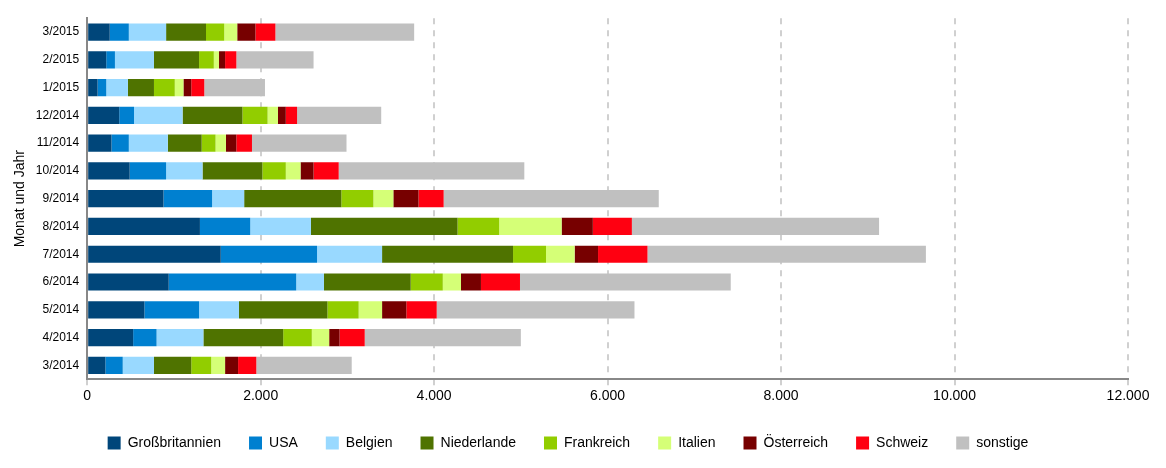 This screenshot has width=1166, height=468. What do you see at coordinates (57, 114) in the screenshot?
I see `y-tick-label: 12/2014` at bounding box center [57, 114].